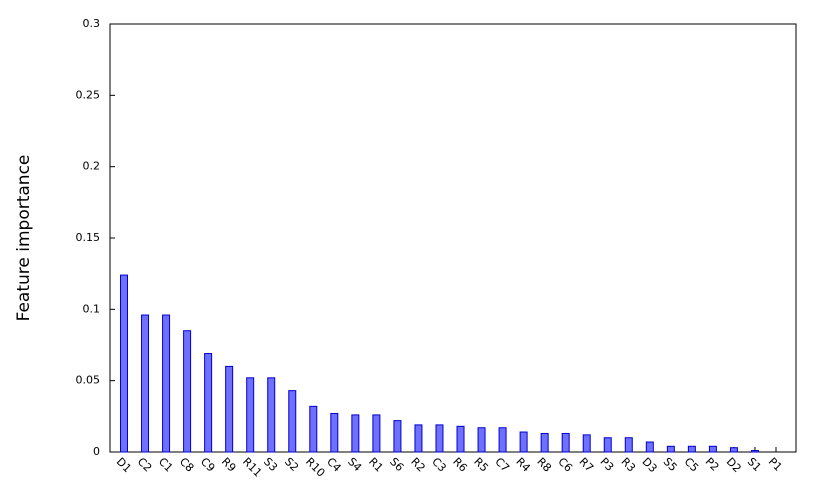 The height and width of the screenshot is (498, 830). What do you see at coordinates (650, 465) in the screenshot?
I see `x-tick-label: D3` at bounding box center [650, 465].